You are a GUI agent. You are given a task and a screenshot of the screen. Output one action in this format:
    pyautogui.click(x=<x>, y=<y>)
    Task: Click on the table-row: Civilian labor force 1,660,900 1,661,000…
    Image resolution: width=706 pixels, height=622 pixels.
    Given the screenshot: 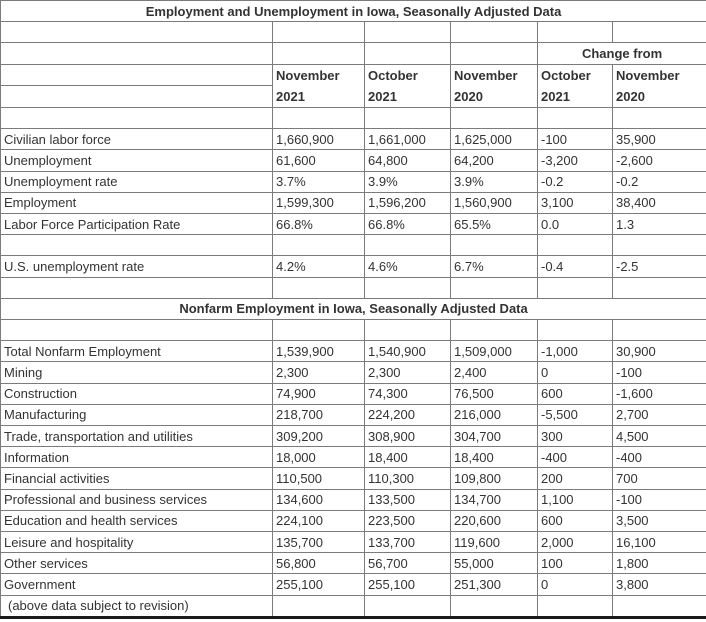 What is the action you would take?
    pyautogui.click(x=353, y=139)
    